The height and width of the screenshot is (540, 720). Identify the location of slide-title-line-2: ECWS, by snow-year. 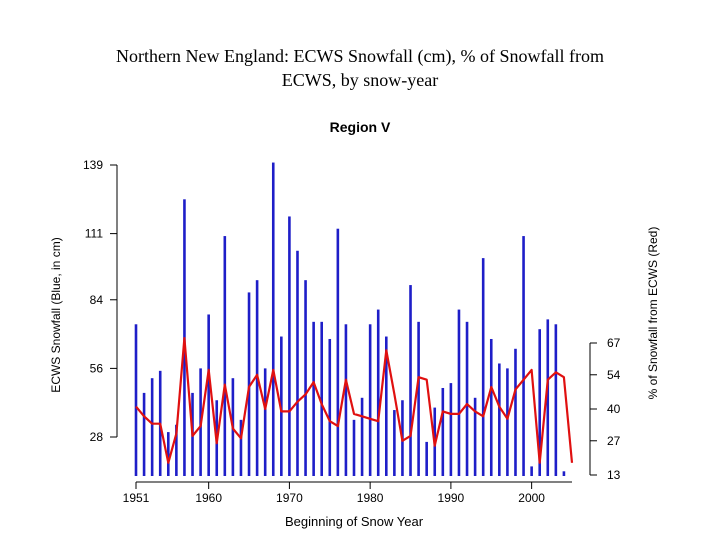
(360, 80).